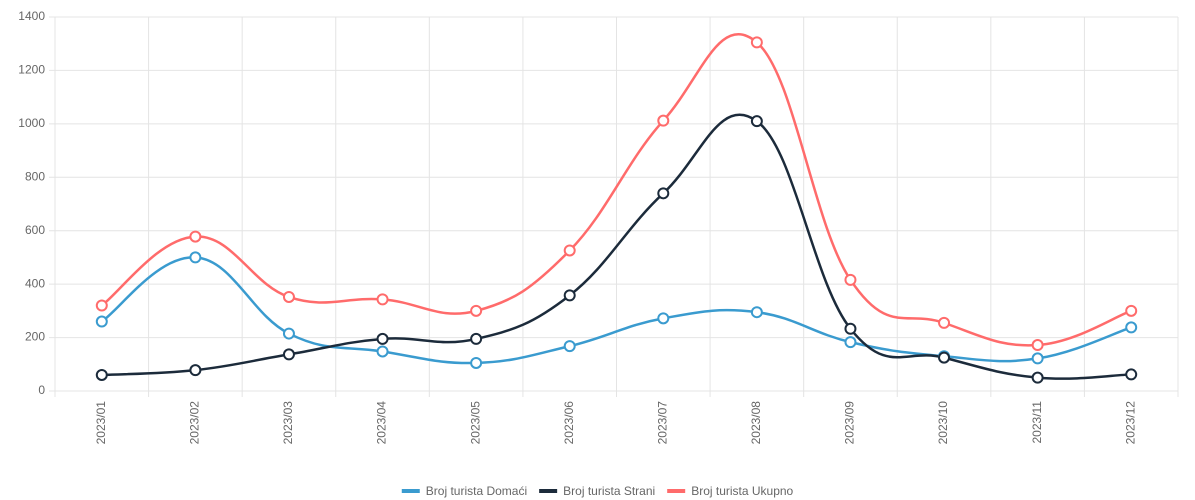 This screenshot has width=1195, height=500. I want to click on y-tick-label: 600, so click(35, 230).